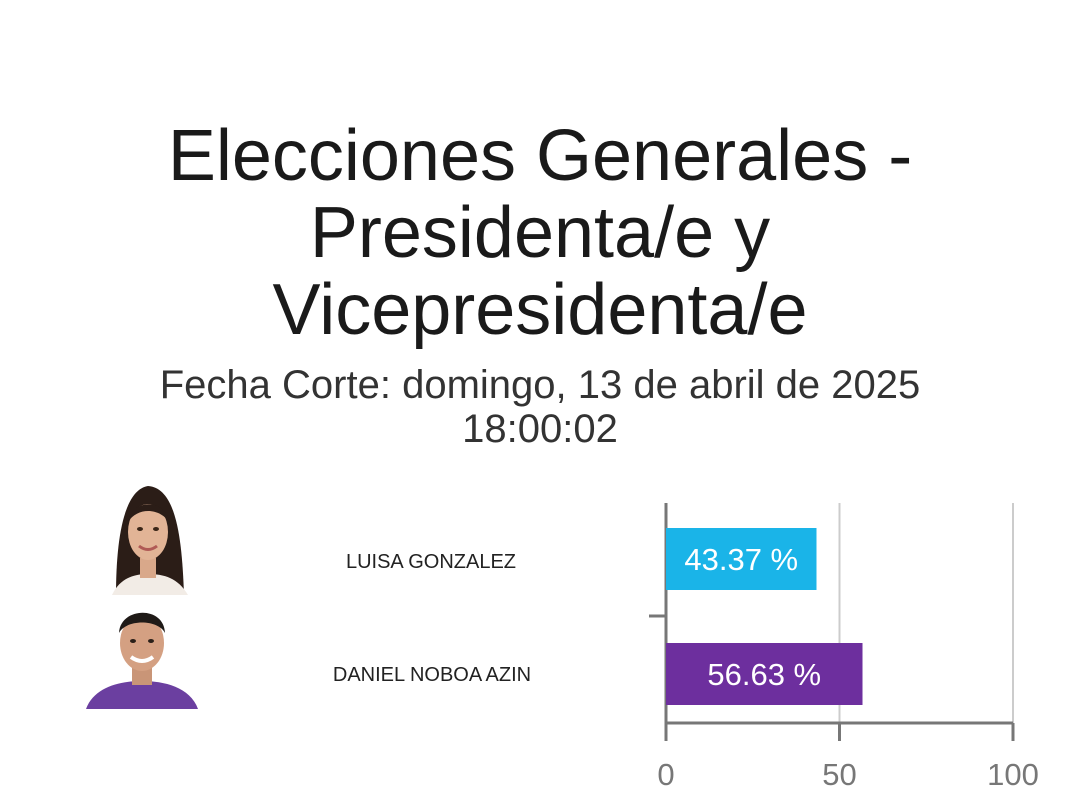  What do you see at coordinates (540, 310) in the screenshot?
I see `title-line-3: Vicepresidenta/e` at bounding box center [540, 310].